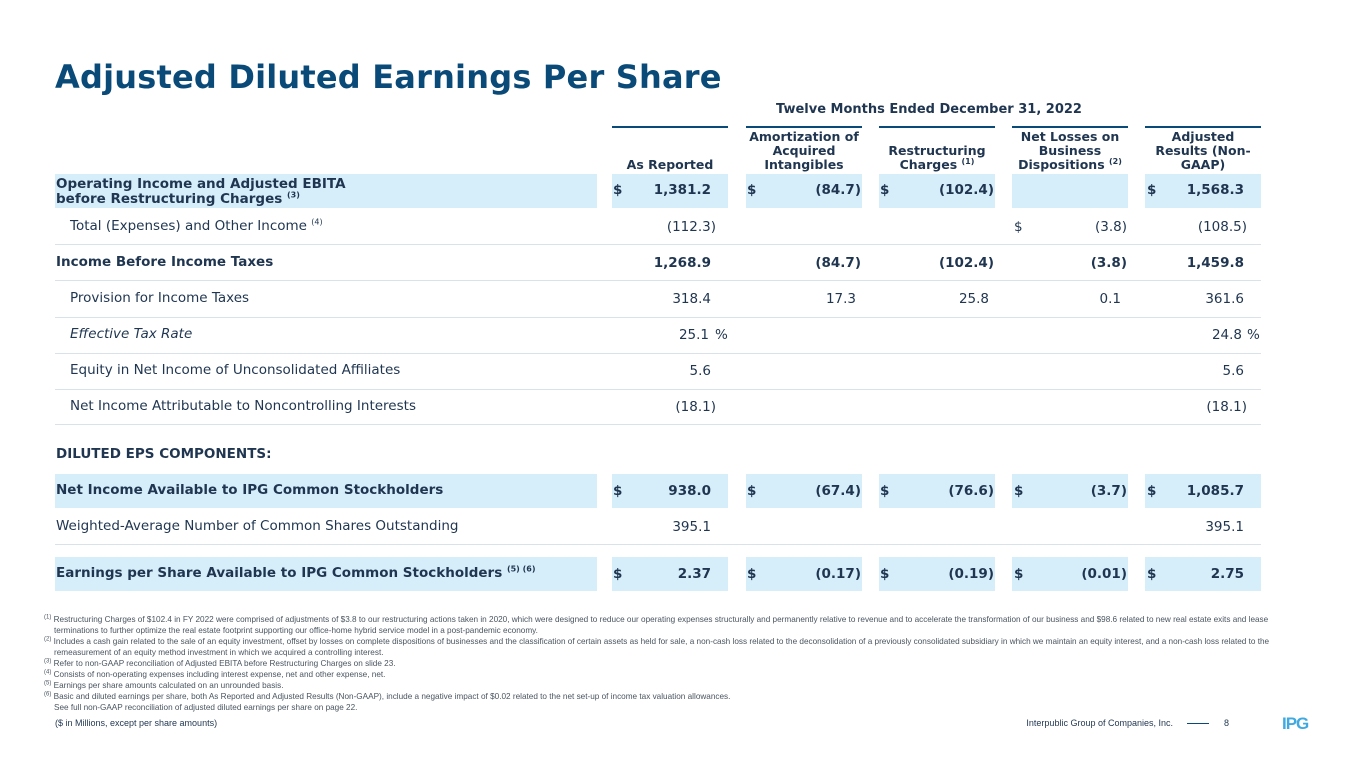 Image resolution: width=1365 pixels, height=768 pixels. What do you see at coordinates (840, 299) in the screenshot?
I see `provision-amortization: 17.3` at bounding box center [840, 299].